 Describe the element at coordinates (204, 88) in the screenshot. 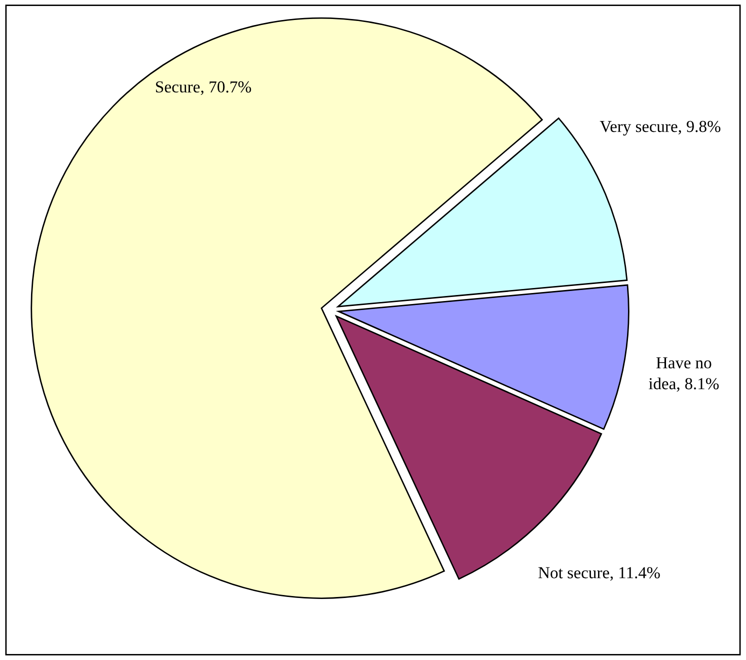

I see `slice-label: Secure, 70.7%` at that location.